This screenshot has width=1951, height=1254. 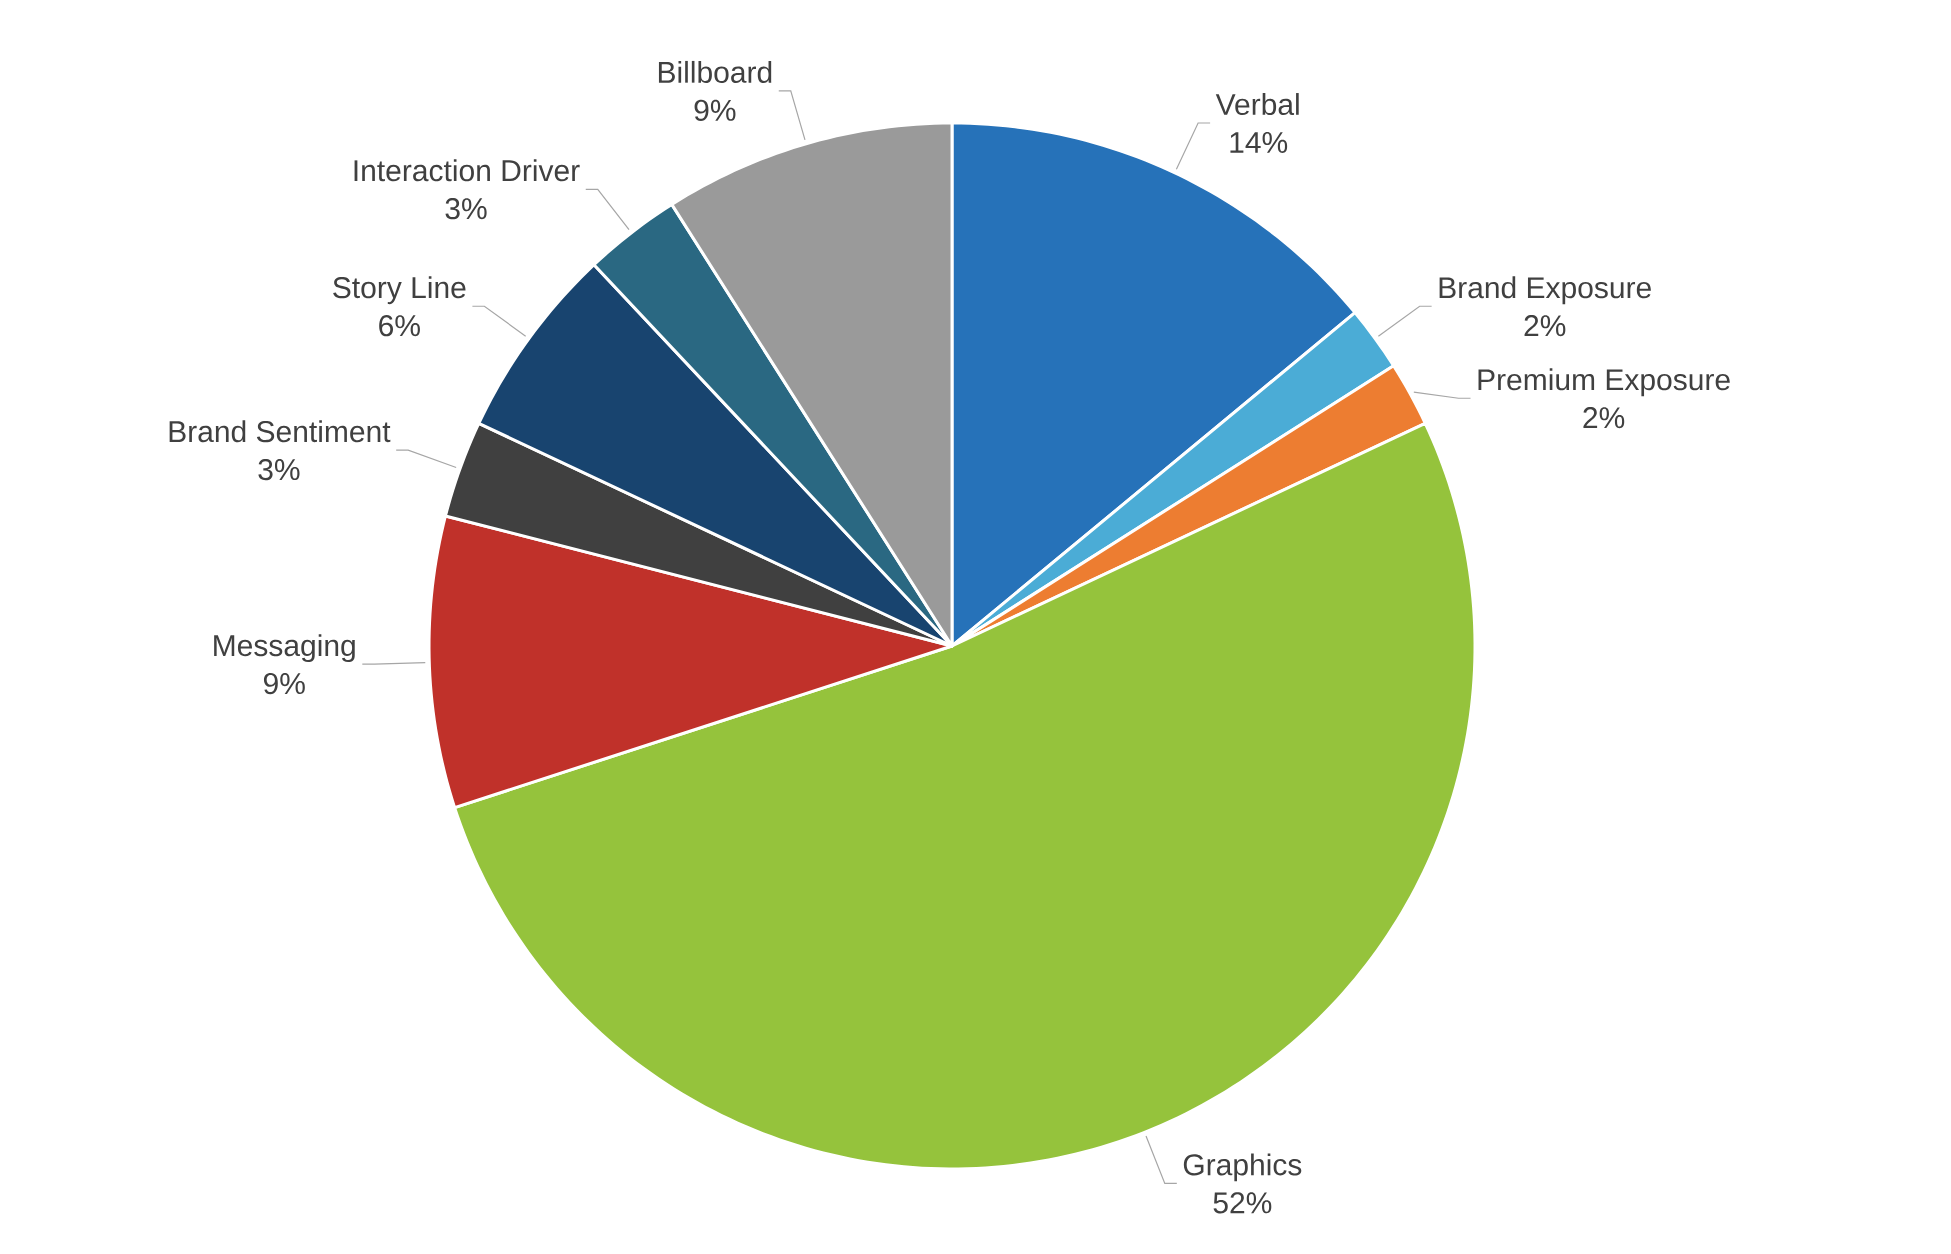 I want to click on slice-label: Premium Exposure, so click(x=1604, y=382).